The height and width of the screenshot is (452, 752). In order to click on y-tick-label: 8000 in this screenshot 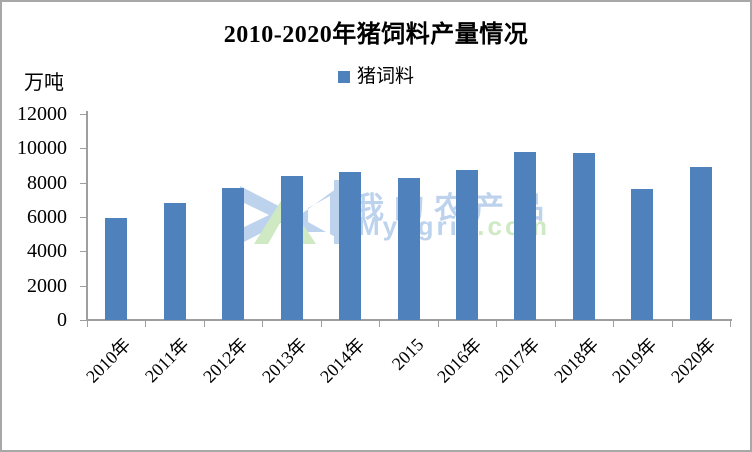, I will do `click(47, 182)`.